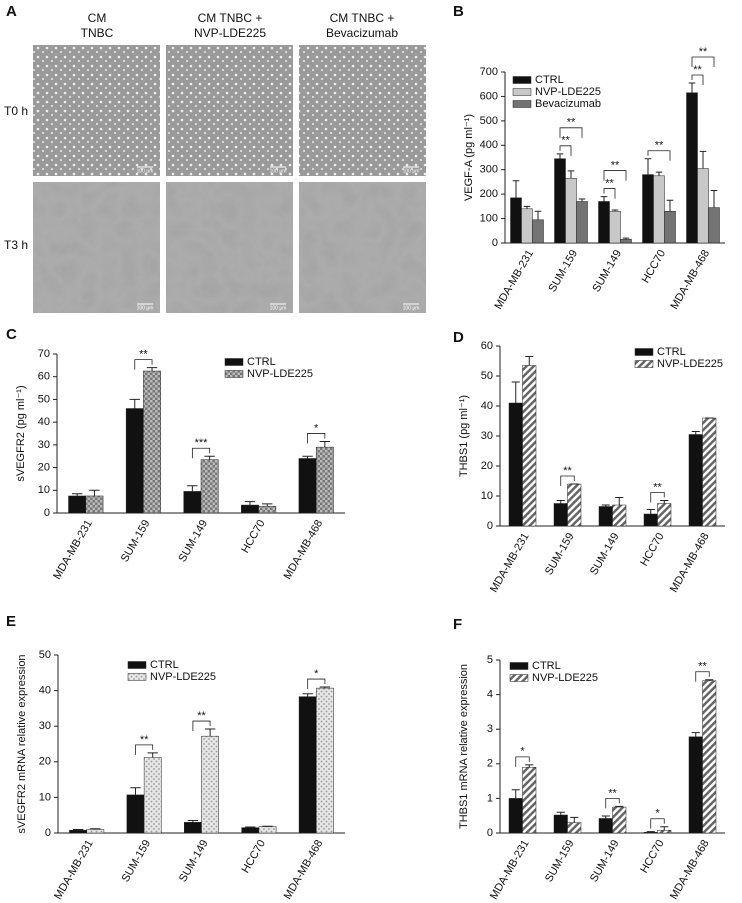 This screenshot has height=903, width=742. I want to click on y-tick-label: 2, so click(490, 764).